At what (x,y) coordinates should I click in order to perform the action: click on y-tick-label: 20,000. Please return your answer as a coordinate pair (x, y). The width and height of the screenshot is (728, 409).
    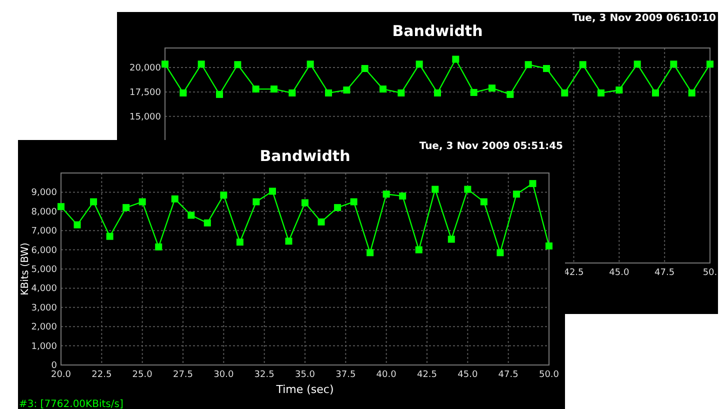
    Looking at the image, I should click on (146, 69).